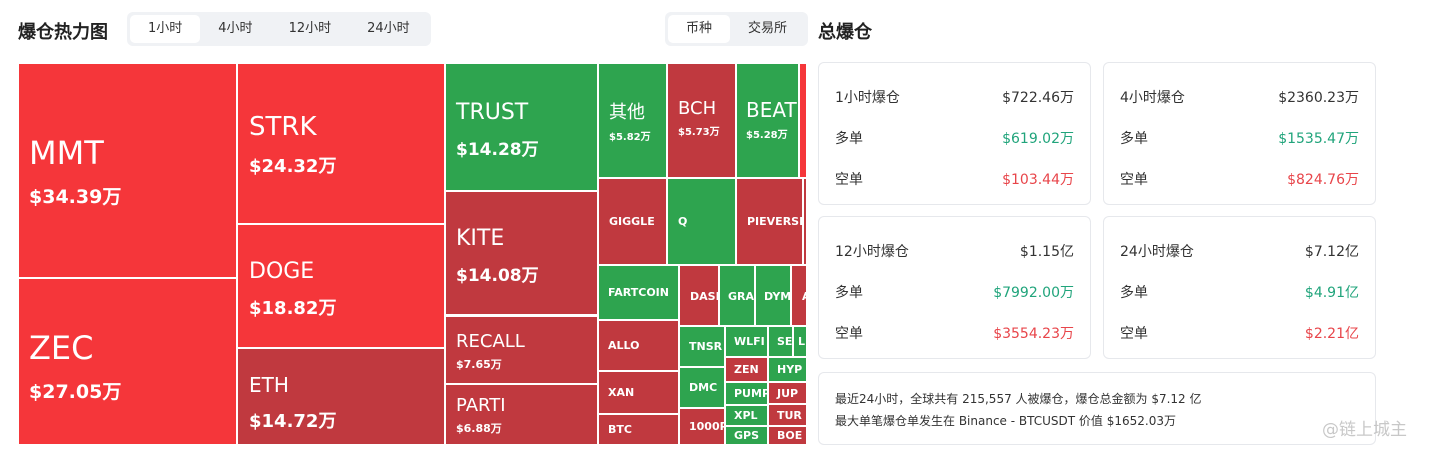  Describe the element at coordinates (954, 179) in the screenshot. I see `summary-row: 空单 $103.44万` at that location.